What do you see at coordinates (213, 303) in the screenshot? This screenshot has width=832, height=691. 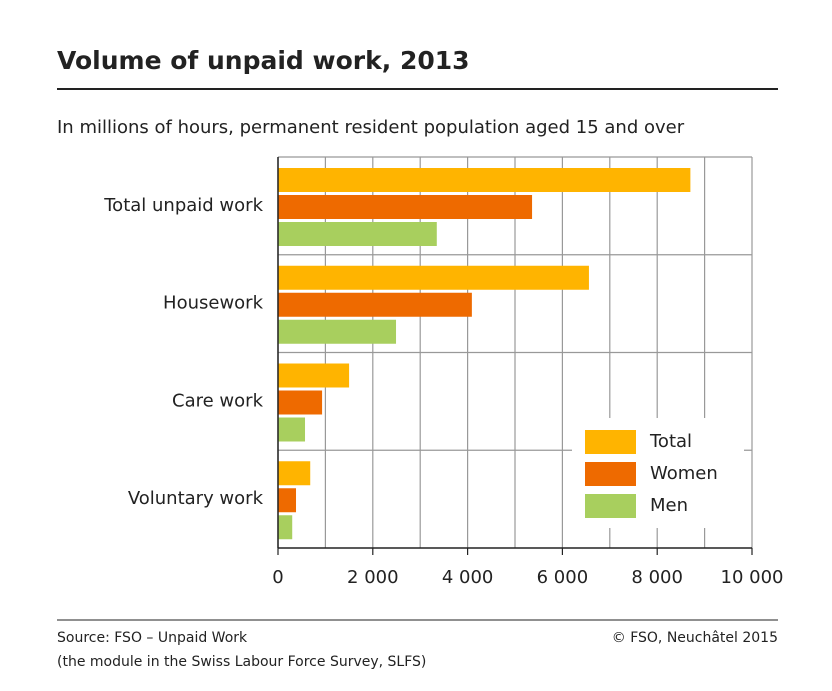 I see `y-tick-label: Housework` at bounding box center [213, 303].